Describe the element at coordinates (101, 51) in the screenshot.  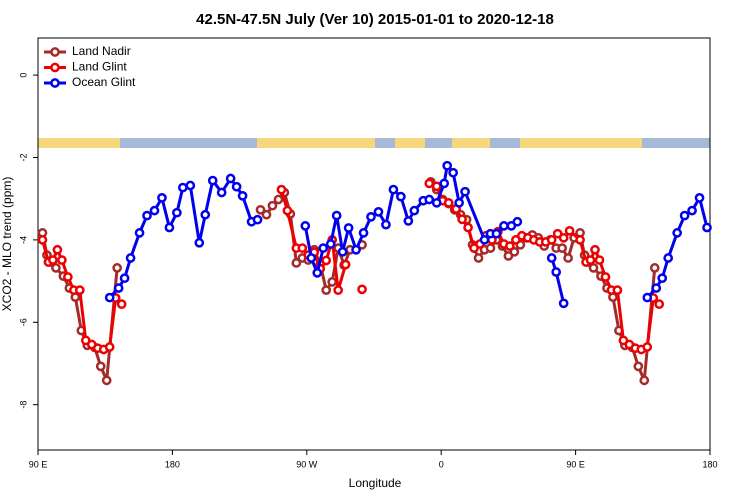
I see `legend-label: Land Nadir` at that location.